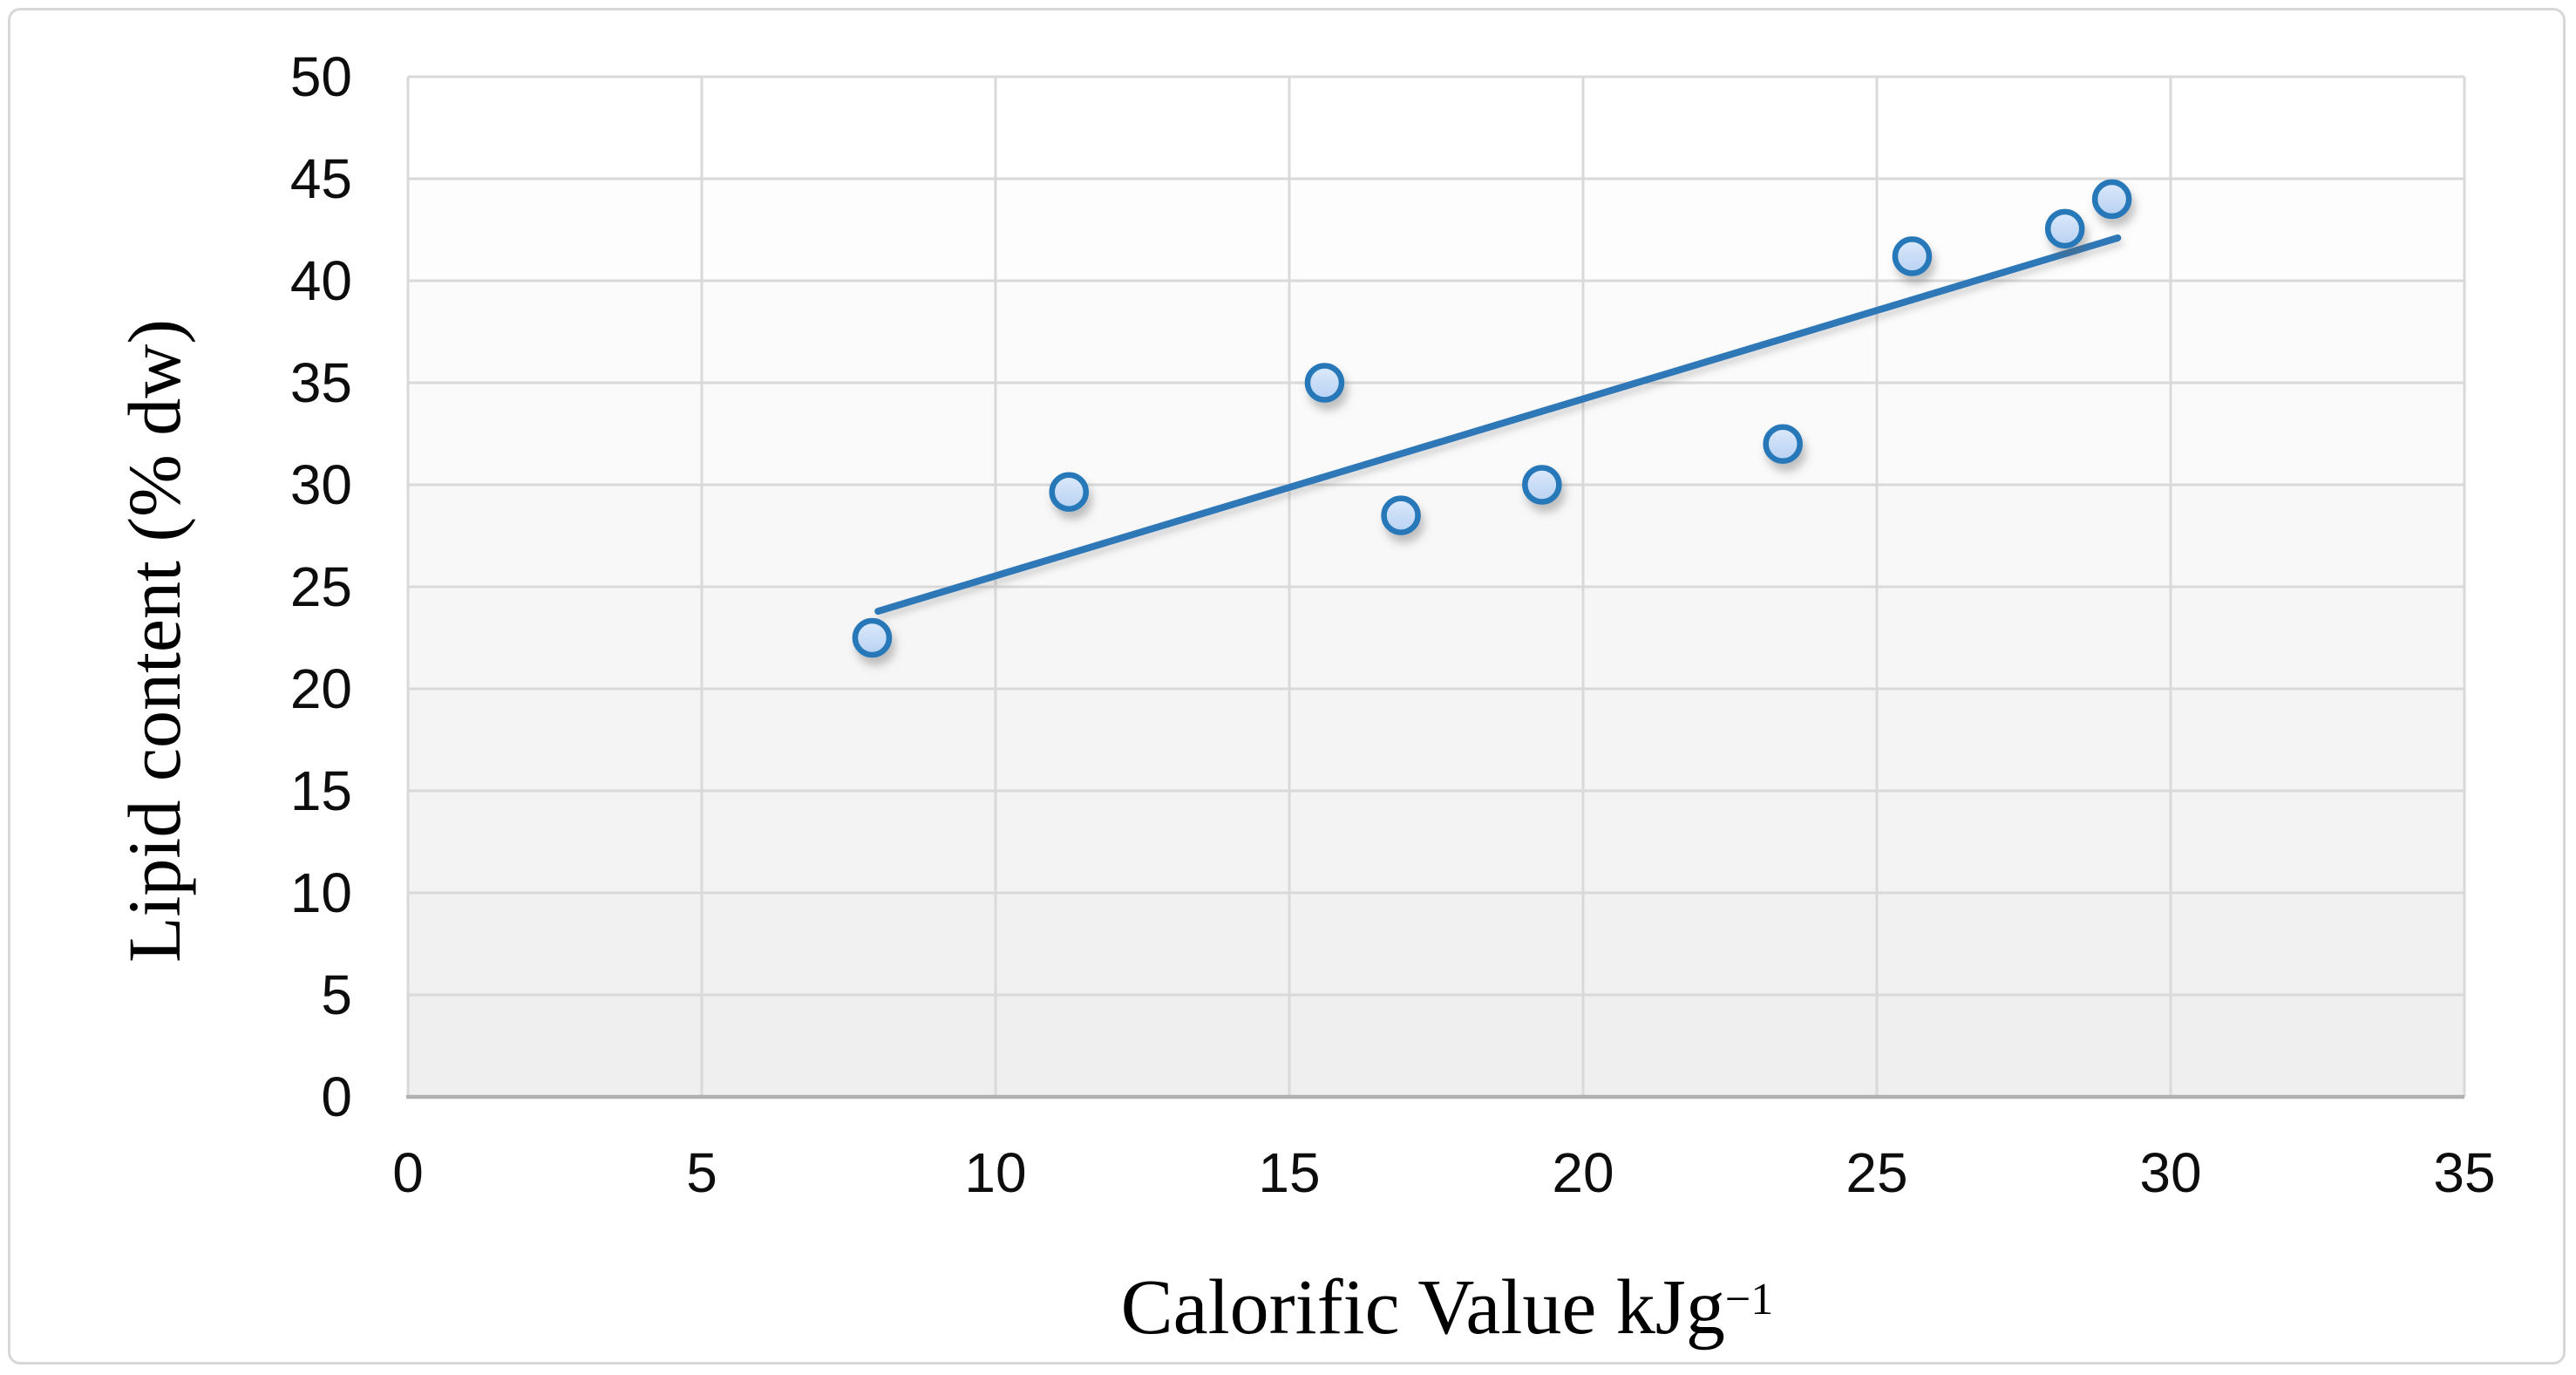 This screenshot has width=2576, height=1375. What do you see at coordinates (2464, 1172) in the screenshot?
I see `x-tick-label: 35` at bounding box center [2464, 1172].